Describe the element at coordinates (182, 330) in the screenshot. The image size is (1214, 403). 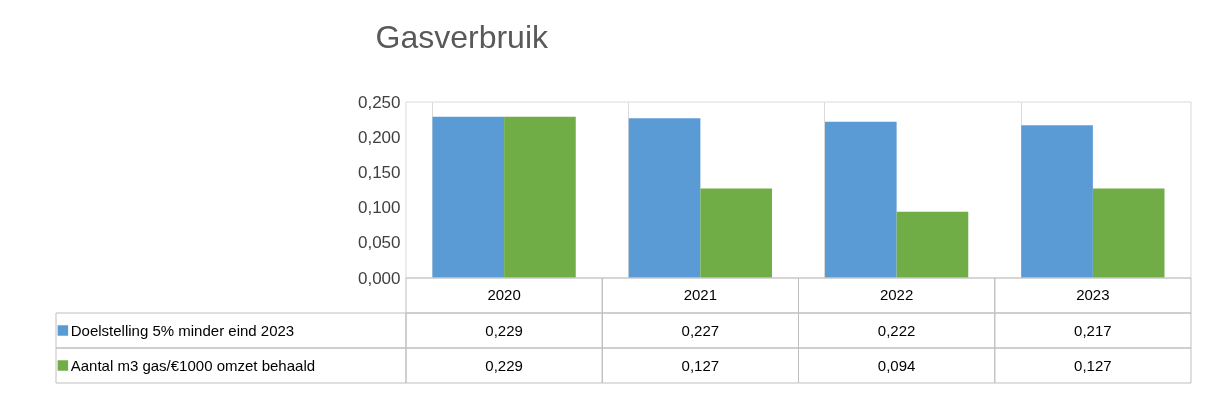
I see `legend-label: Doelstelling 5% minder eind 2023` at that location.